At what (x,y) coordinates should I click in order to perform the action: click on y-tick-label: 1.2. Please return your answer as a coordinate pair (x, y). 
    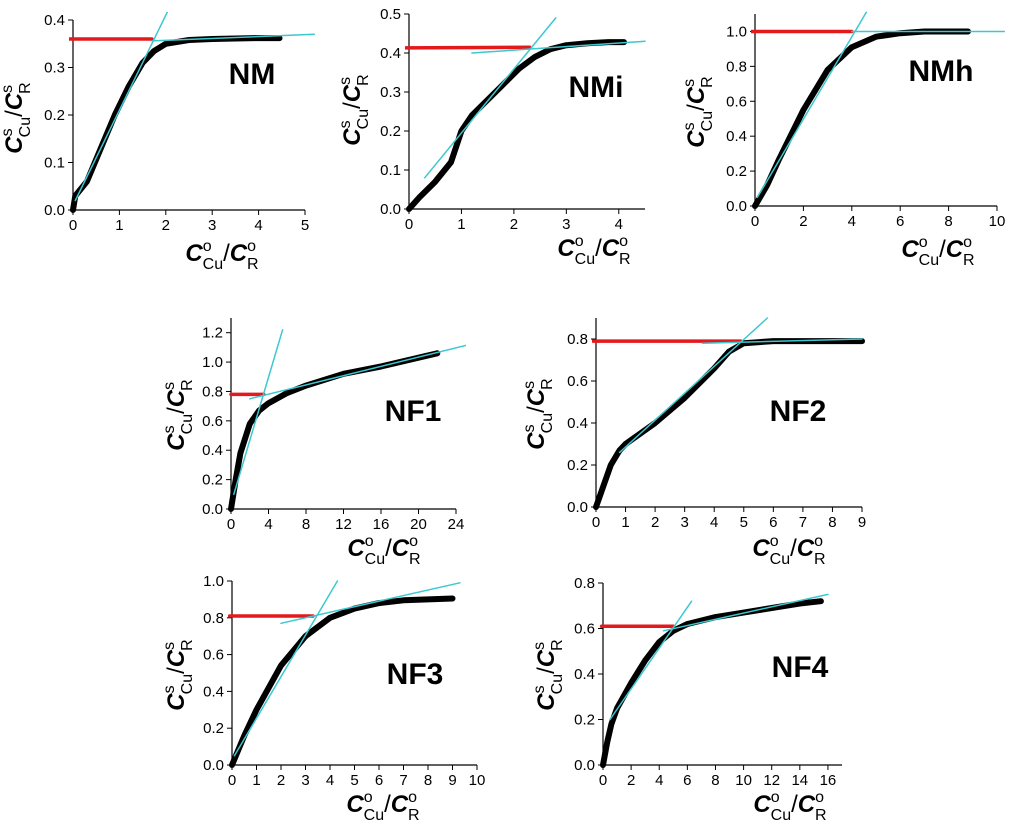
    Looking at the image, I should click on (212, 333).